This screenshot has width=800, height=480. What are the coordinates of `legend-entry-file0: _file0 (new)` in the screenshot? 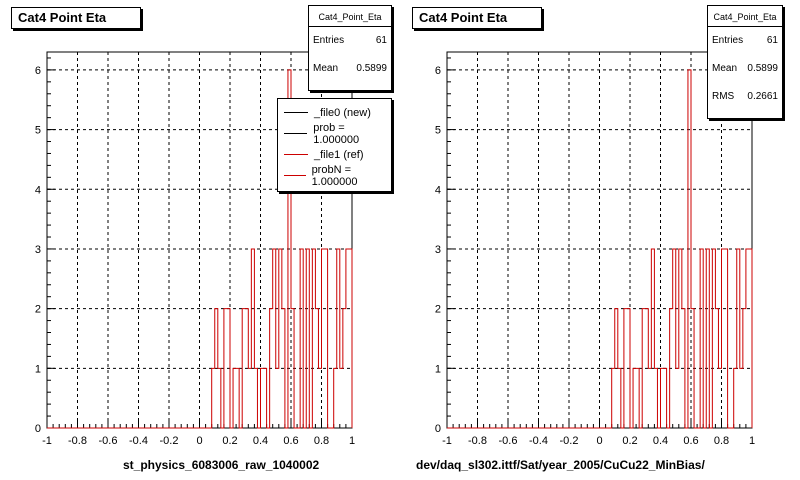 It's located at (334, 112).